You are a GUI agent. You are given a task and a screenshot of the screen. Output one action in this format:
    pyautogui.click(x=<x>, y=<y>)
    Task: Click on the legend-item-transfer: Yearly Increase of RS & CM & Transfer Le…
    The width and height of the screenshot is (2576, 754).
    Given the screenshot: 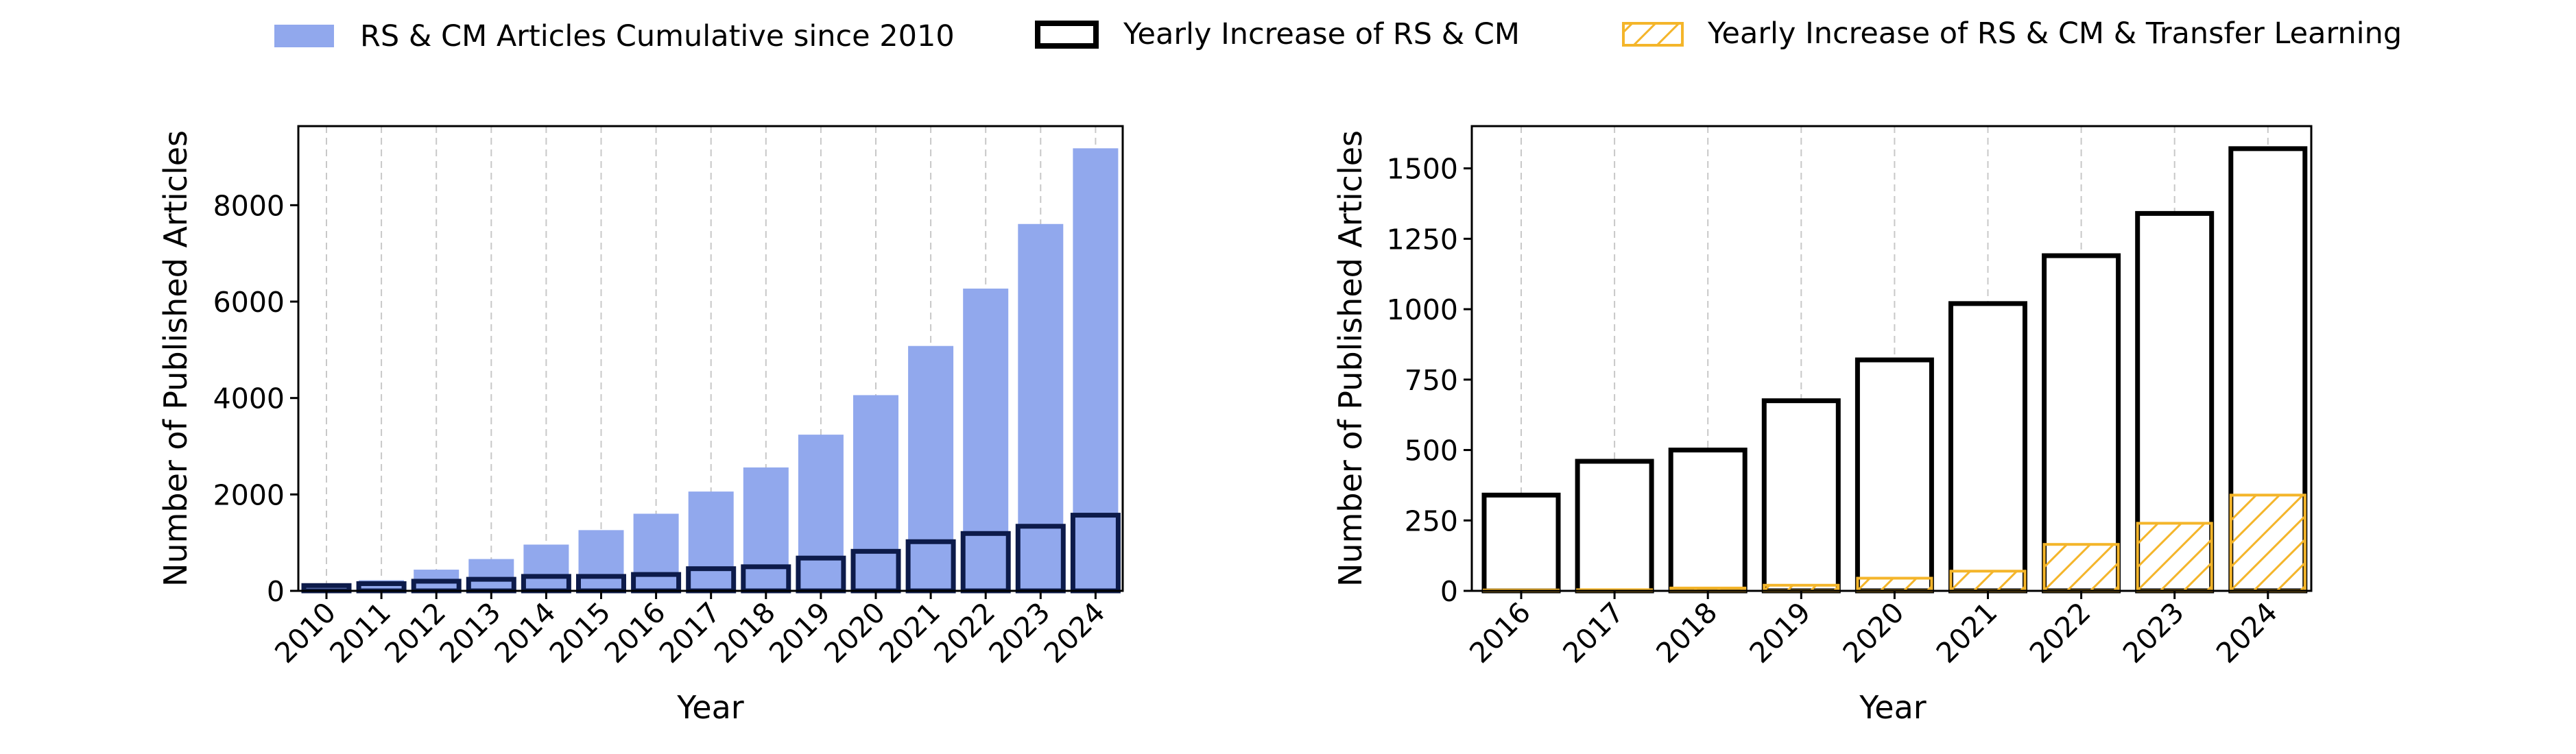 What is the action you would take?
    pyautogui.click(x=2012, y=33)
    